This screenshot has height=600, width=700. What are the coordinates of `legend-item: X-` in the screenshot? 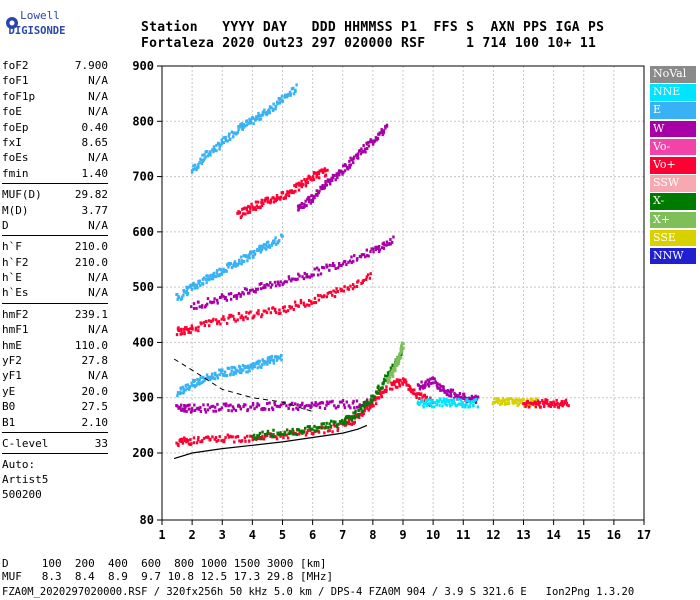 It's located at (673, 201).